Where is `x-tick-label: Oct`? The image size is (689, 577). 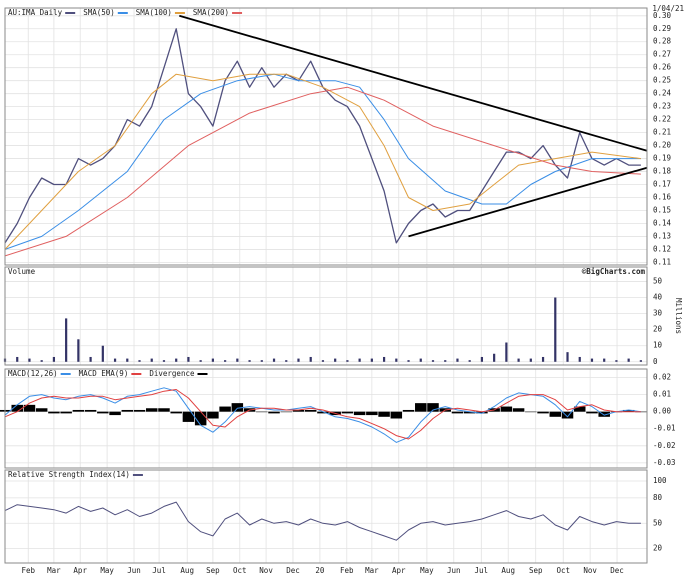
x-tick-label: Oct is located at coordinates (240, 570).